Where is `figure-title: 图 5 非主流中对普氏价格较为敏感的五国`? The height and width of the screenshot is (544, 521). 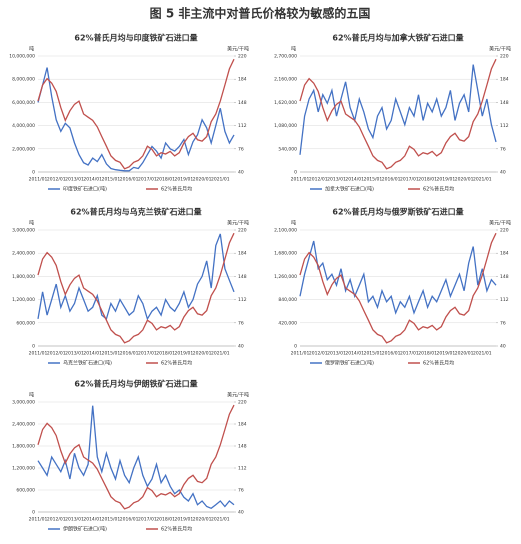 figure-title: 图 5 非主流中对普氏价格较为敏感的五国 is located at coordinates (260, 13).